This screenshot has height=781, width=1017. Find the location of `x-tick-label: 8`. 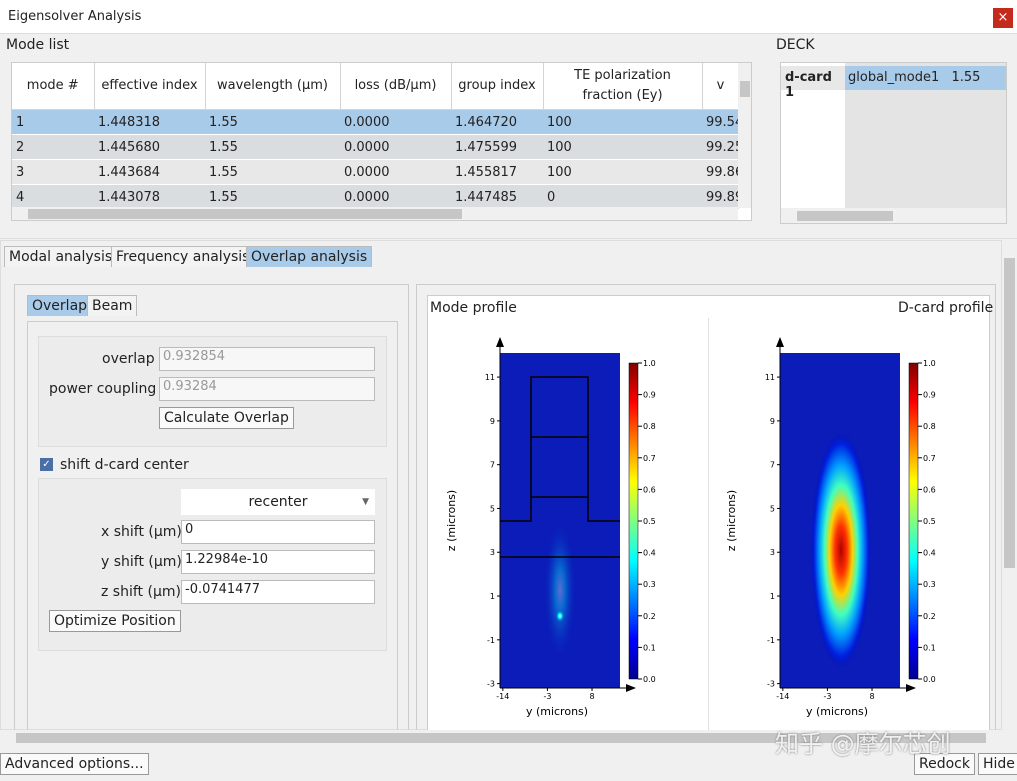

x-tick-label: 8 is located at coordinates (591, 696).